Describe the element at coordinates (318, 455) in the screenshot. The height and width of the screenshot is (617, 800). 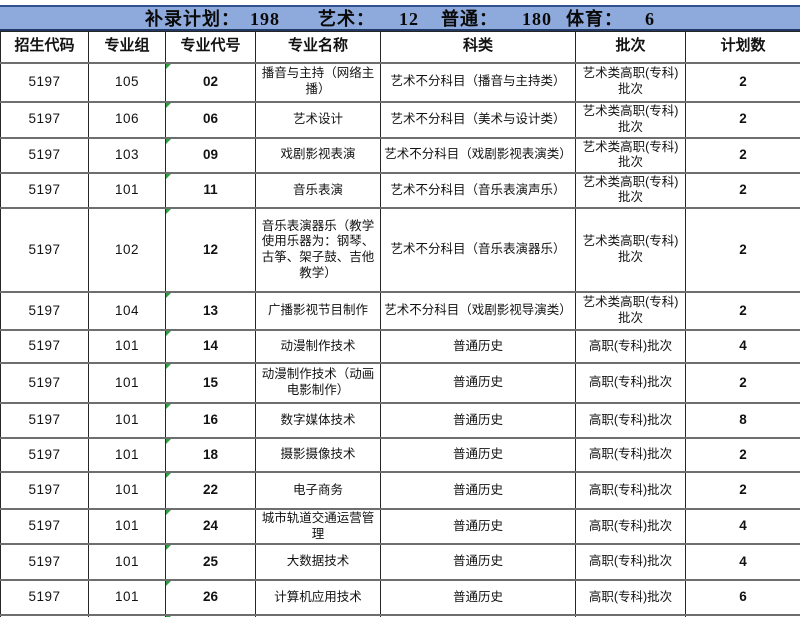
I see `cell-major-name: 摄影摄像技术` at that location.